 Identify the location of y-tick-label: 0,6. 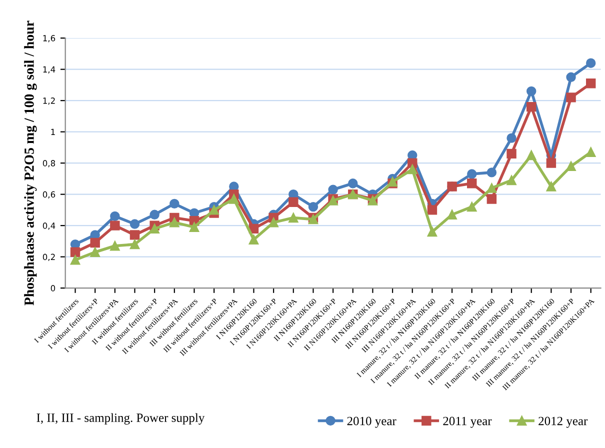
(49, 194).